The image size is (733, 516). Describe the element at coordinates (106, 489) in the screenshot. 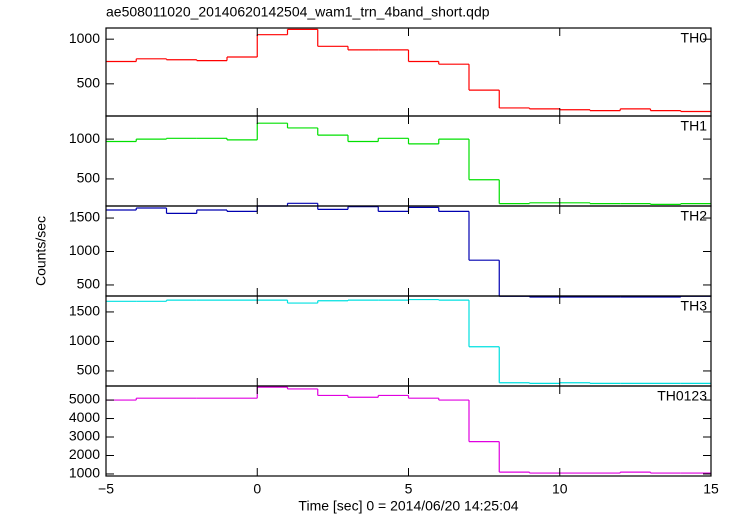

I see `x-tick-label: −5` at that location.